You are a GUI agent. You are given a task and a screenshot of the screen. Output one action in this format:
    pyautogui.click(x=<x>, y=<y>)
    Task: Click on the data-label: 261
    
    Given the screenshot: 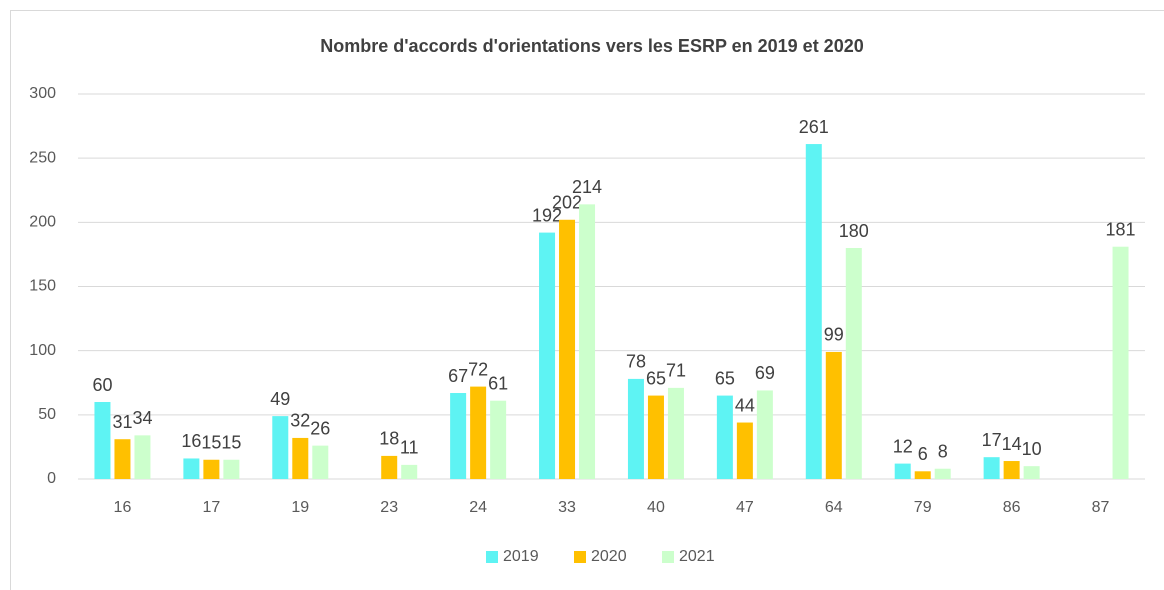 What is the action you would take?
    pyautogui.click(x=814, y=127)
    